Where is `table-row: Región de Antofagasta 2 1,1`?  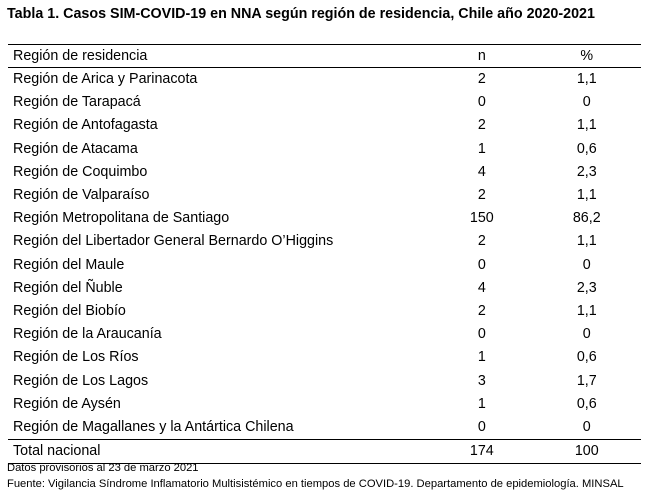 table-row: Región de Antofagasta 2 1,1 is located at coordinates (324, 125).